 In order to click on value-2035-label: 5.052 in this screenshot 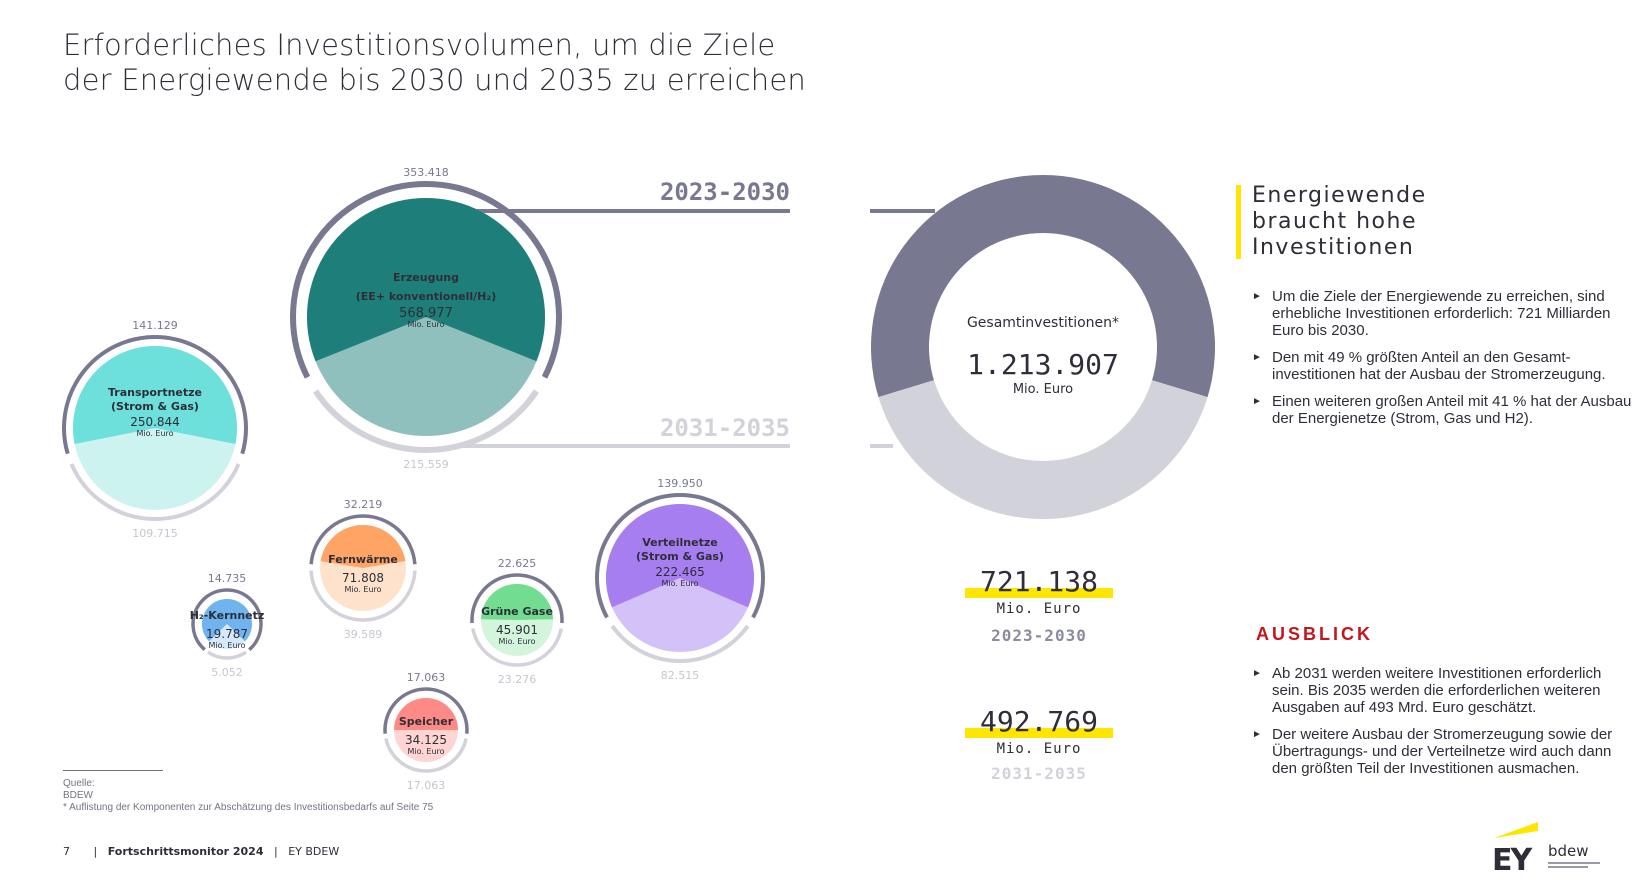, I will do `click(227, 672)`.